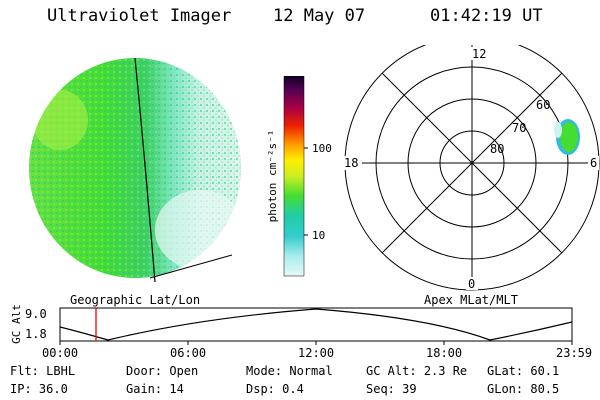 The height and width of the screenshot is (400, 600). I want to click on terminator-line, so click(145, 170).